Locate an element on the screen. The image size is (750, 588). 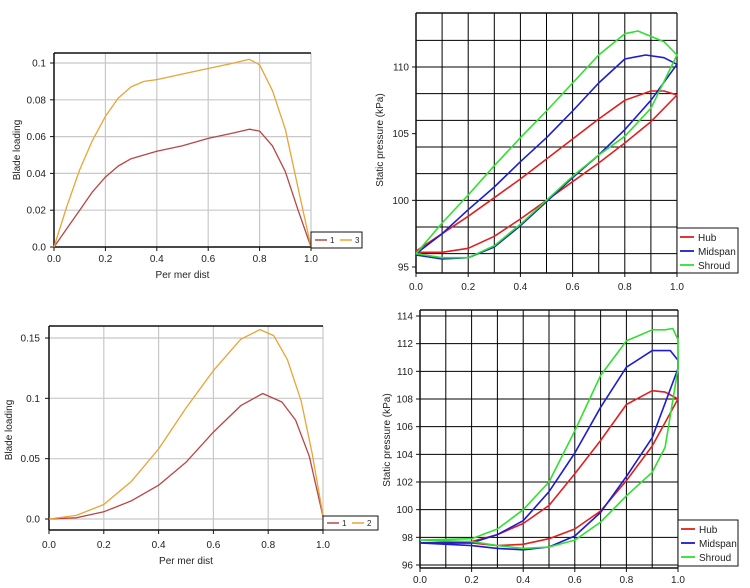
y-tick-label: 104 is located at coordinates (404, 455).